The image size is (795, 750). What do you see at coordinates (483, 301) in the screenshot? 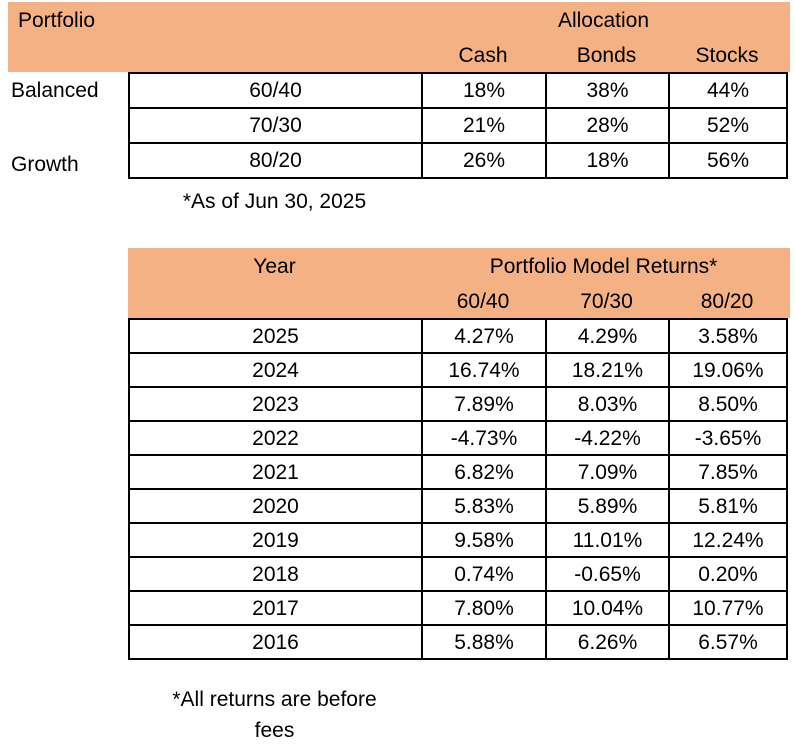
I see `returns-col-header-6040: 60/40` at bounding box center [483, 301].